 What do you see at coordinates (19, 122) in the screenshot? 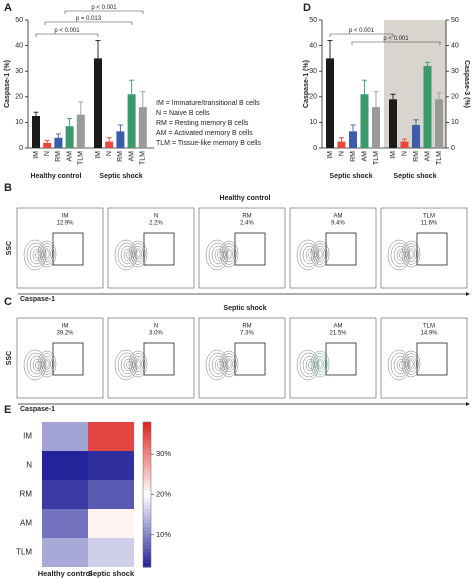
I see `y-tick-label: 10` at bounding box center [19, 122].